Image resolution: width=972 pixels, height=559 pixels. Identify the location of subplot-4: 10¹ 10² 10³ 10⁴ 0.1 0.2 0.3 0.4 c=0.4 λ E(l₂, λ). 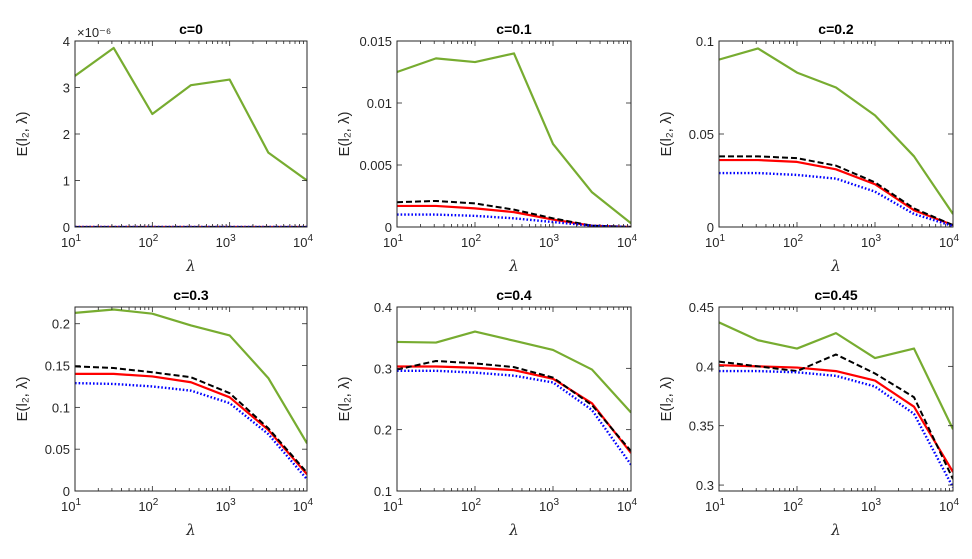
(486, 413).